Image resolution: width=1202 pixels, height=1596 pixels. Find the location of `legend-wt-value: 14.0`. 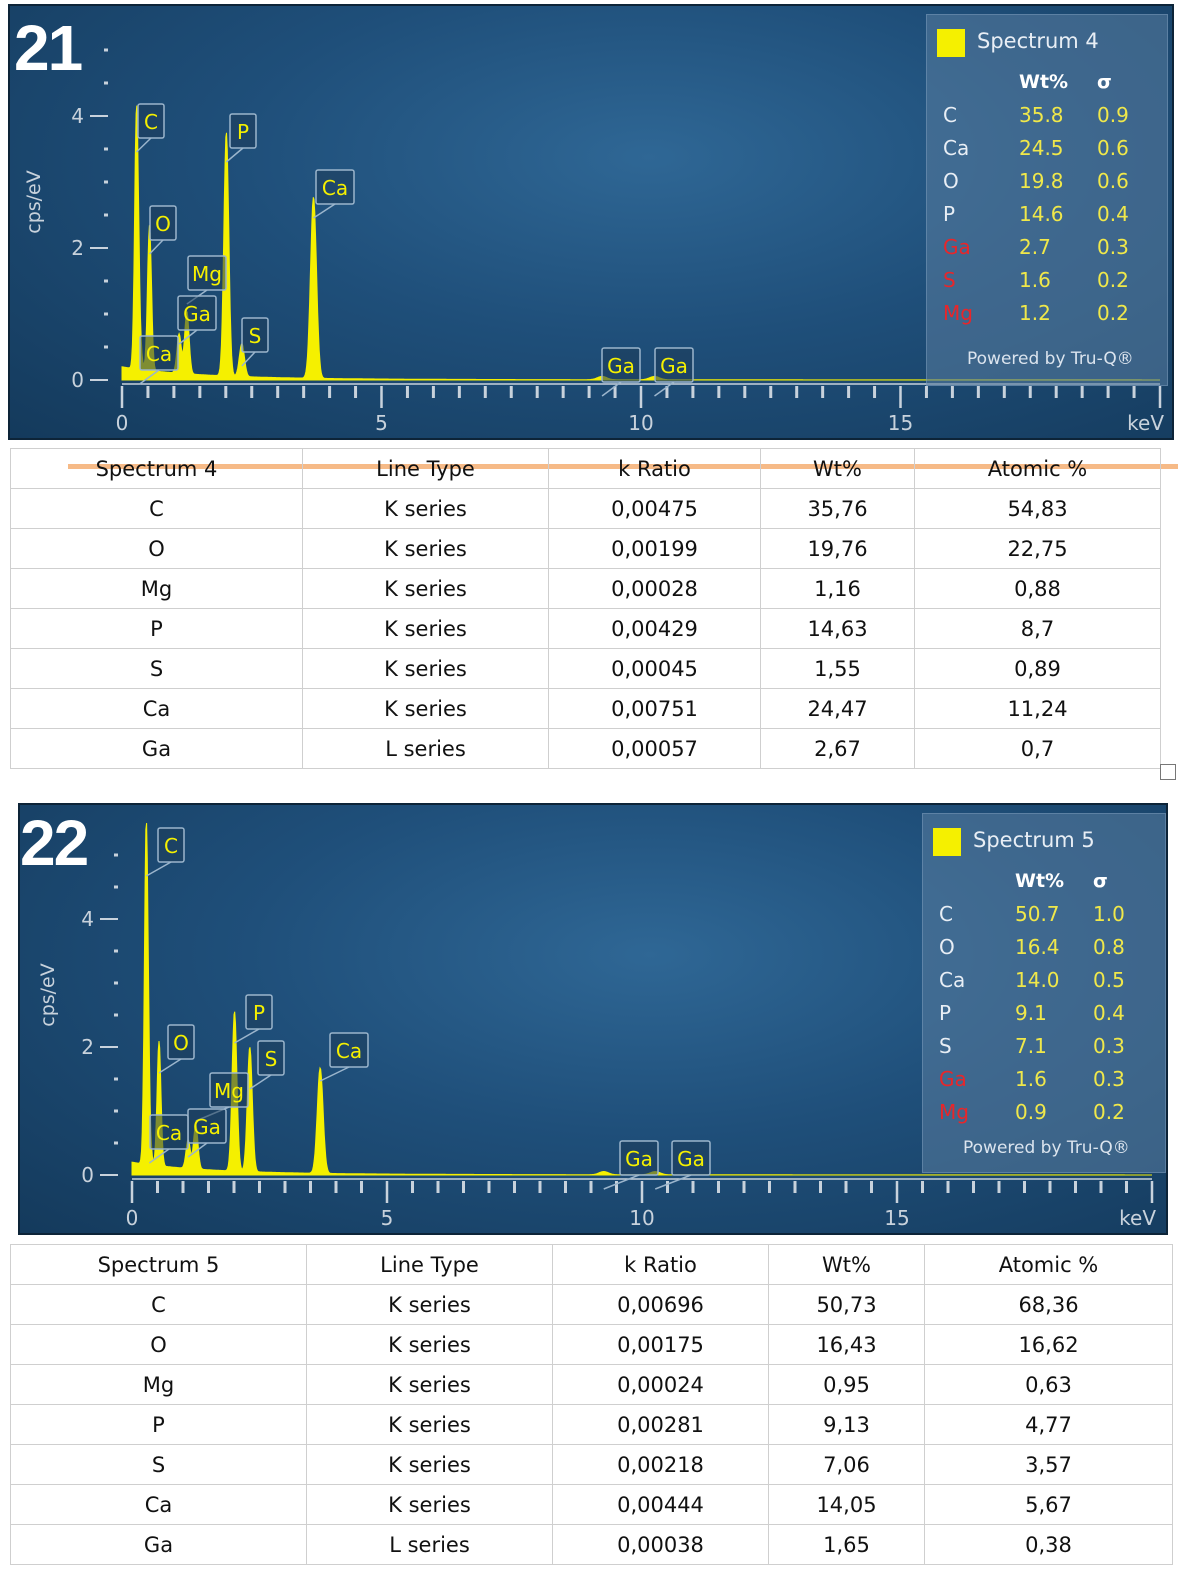

legend-wt-value: 14.0 is located at coordinates (1037, 980).